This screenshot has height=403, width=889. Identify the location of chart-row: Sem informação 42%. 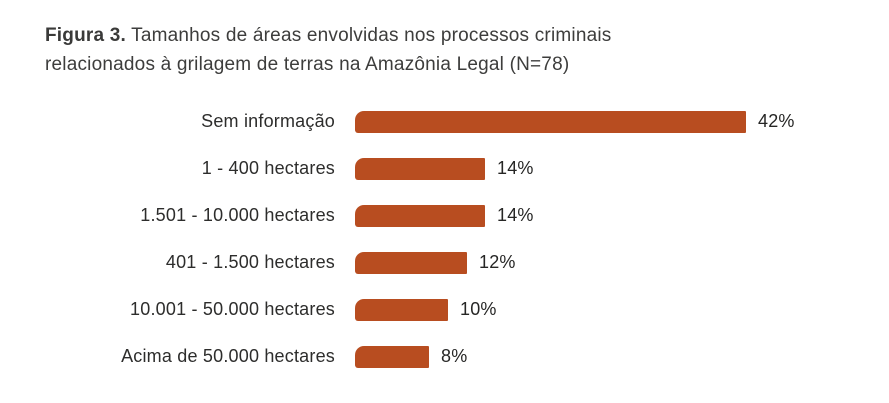
(444, 121).